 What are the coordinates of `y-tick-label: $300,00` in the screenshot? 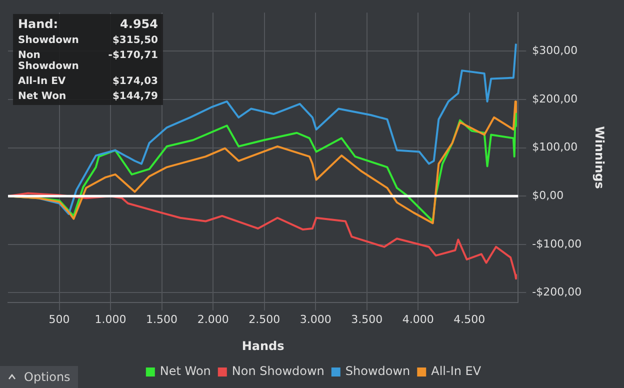 It's located at (555, 51).